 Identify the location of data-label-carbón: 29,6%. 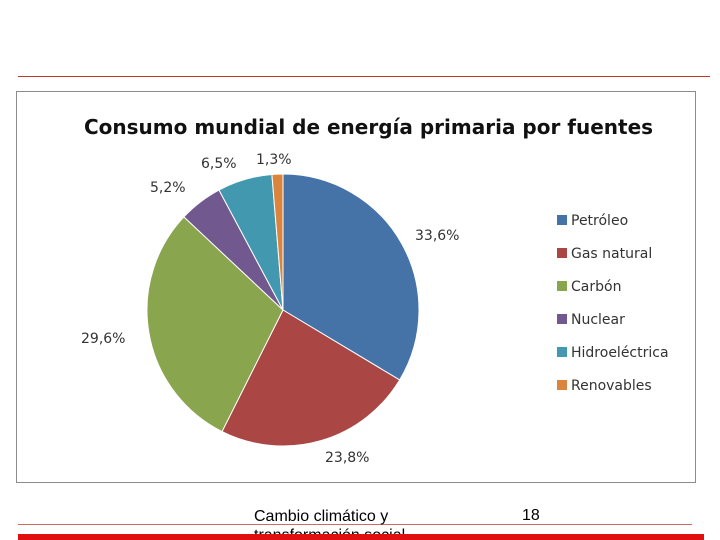
(103, 339).